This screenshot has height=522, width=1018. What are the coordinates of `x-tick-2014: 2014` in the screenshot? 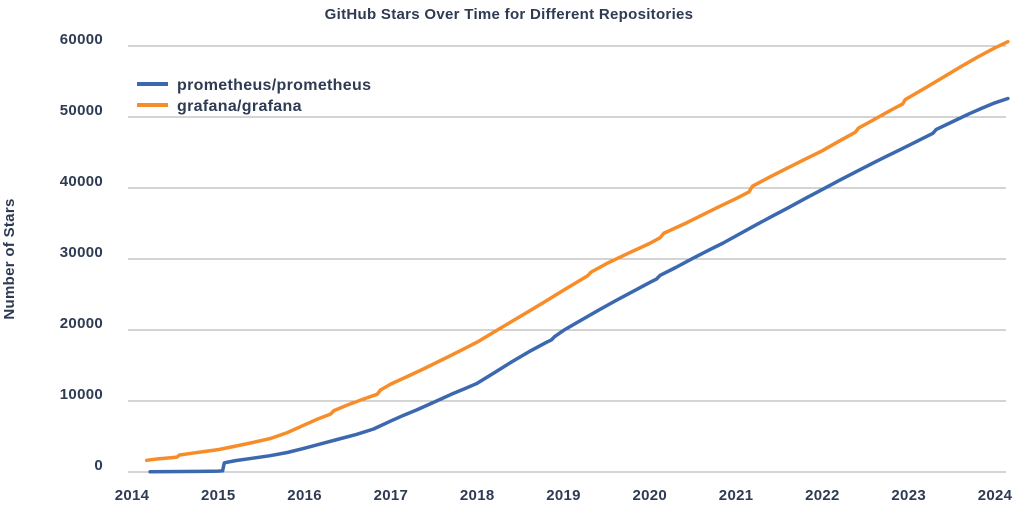 It's located at (132, 495).